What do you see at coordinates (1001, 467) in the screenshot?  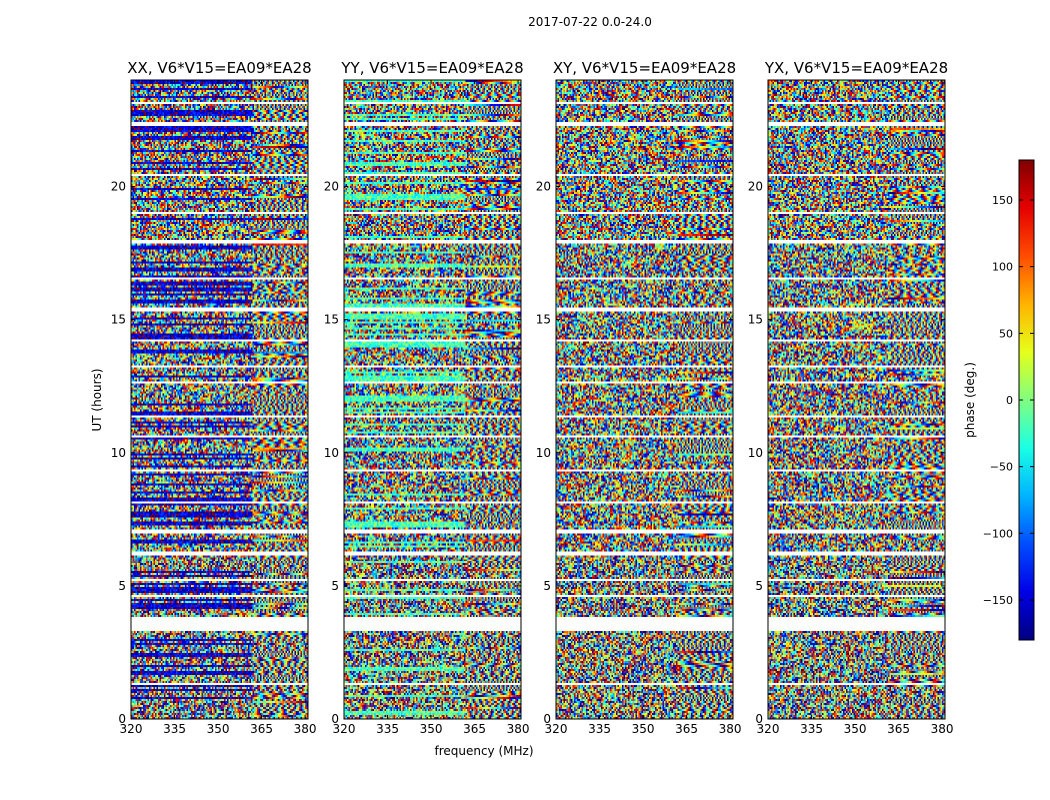 I see `colorbar-tick-label: −50` at bounding box center [1001, 467].